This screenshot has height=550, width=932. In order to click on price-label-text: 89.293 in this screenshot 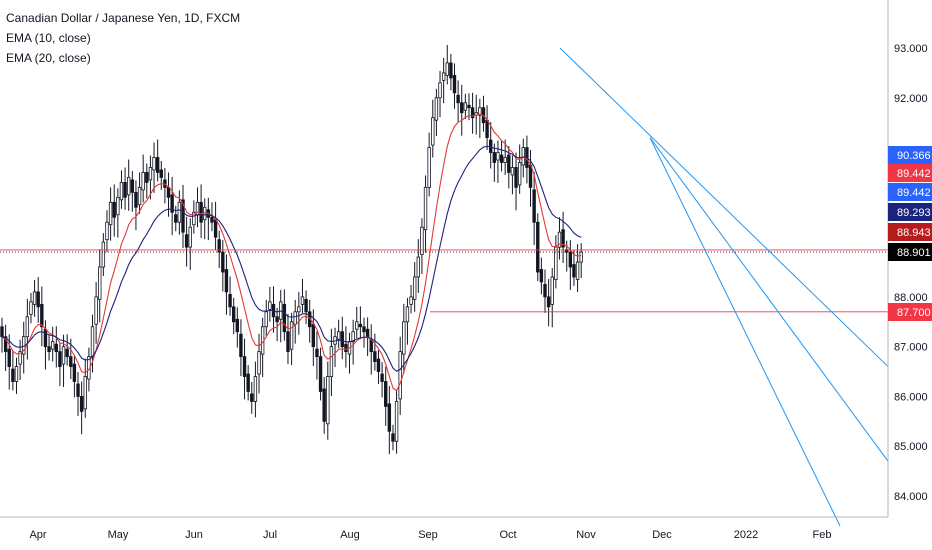, I will do `click(914, 213)`.